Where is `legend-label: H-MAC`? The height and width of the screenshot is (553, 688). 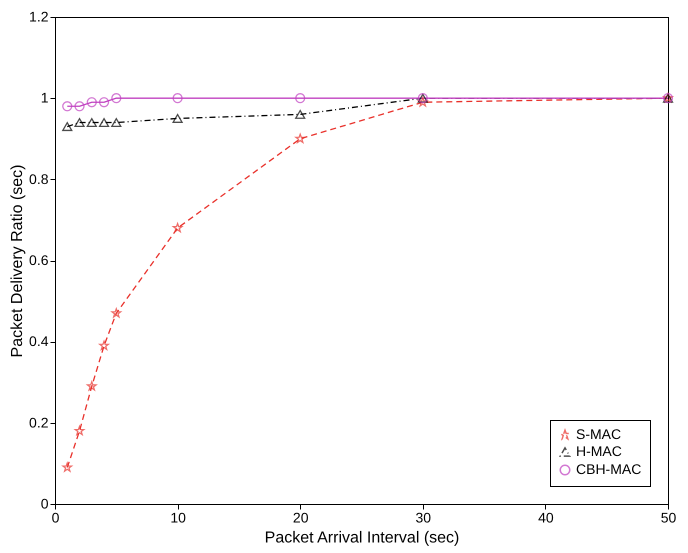 legend-label: H-MAC is located at coordinates (599, 451).